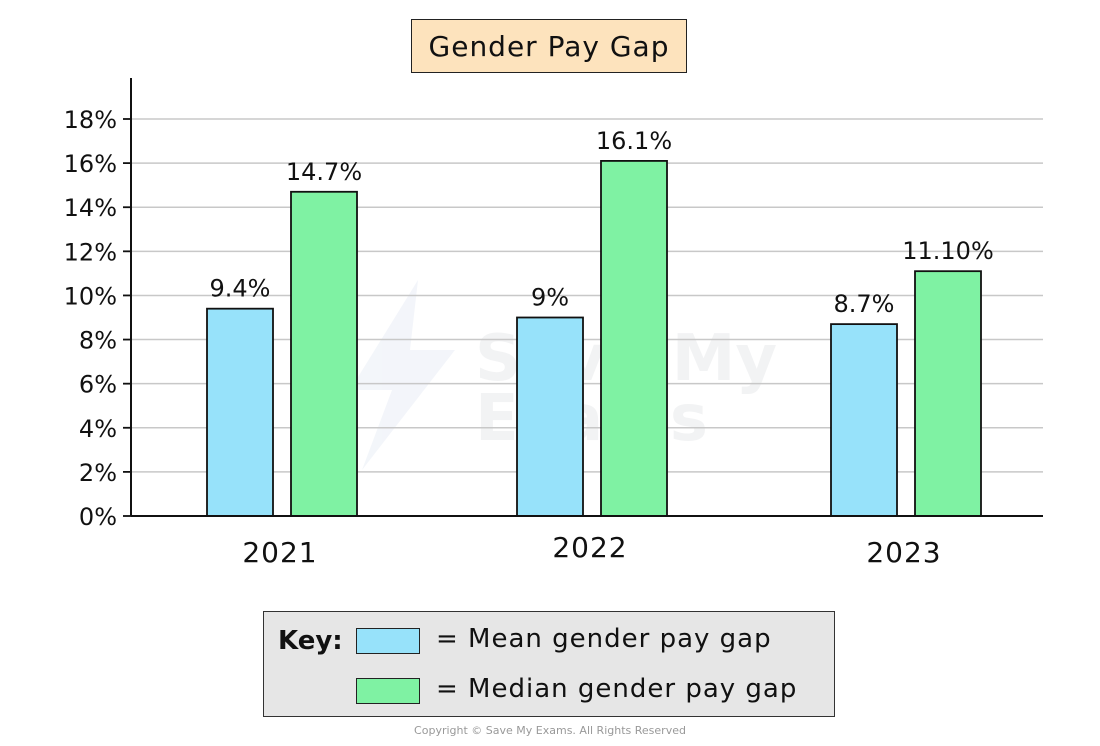 This screenshot has width=1100, height=746. What do you see at coordinates (279, 552) in the screenshot?
I see `x-tick-label-2021: 2021` at bounding box center [279, 552].